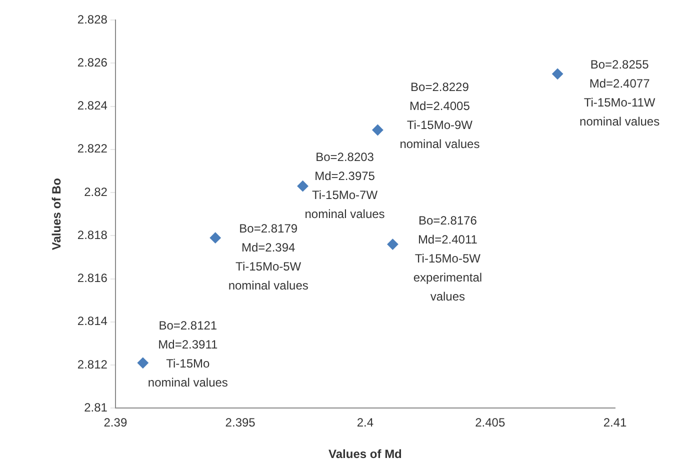  I want to click on y-tick-label: 2.822, so click(92, 149).